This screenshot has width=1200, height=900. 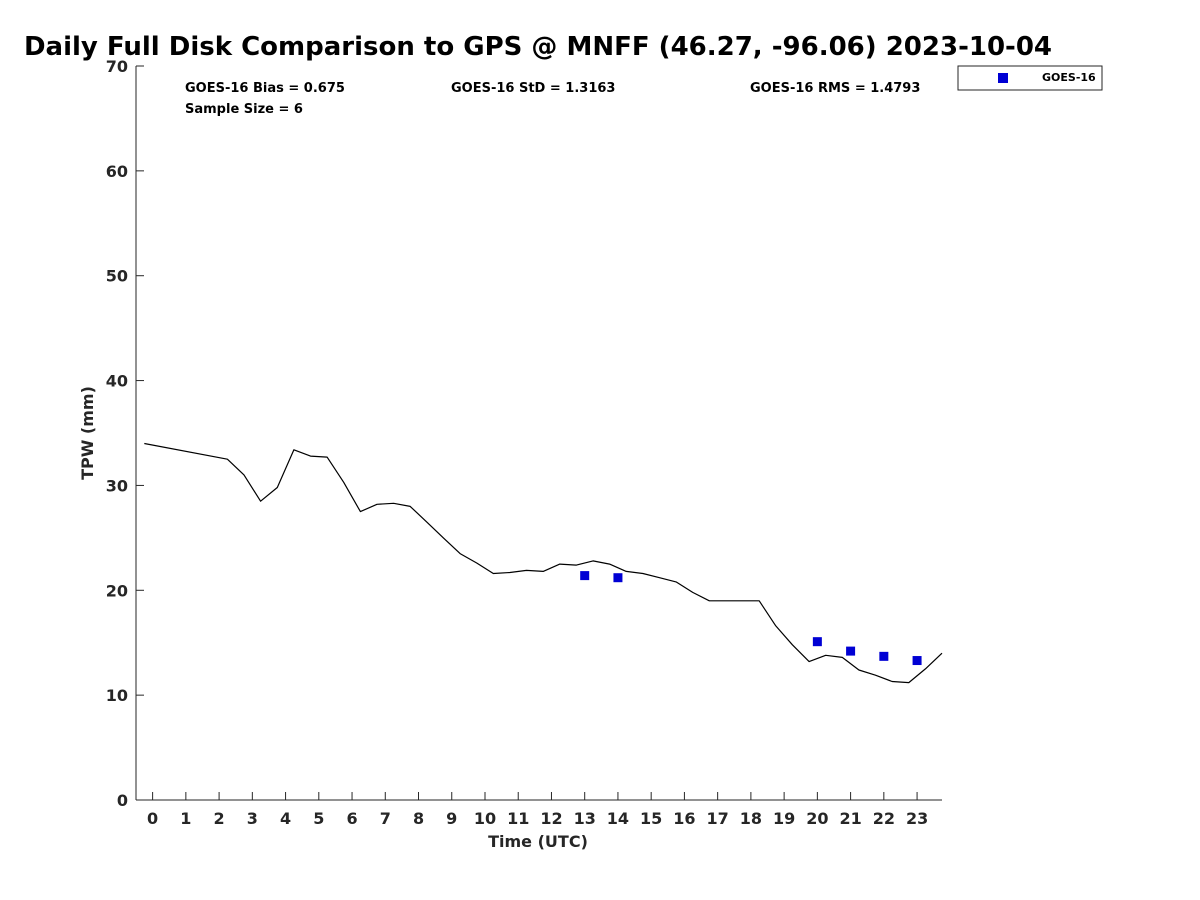 I want to click on x-tick-label: 5, so click(x=318, y=818).